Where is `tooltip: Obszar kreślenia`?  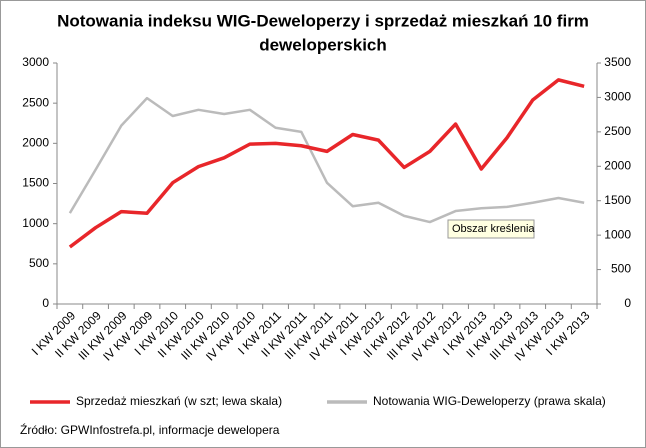
tooltip: Obszar kreślenia is located at coordinates (493, 229).